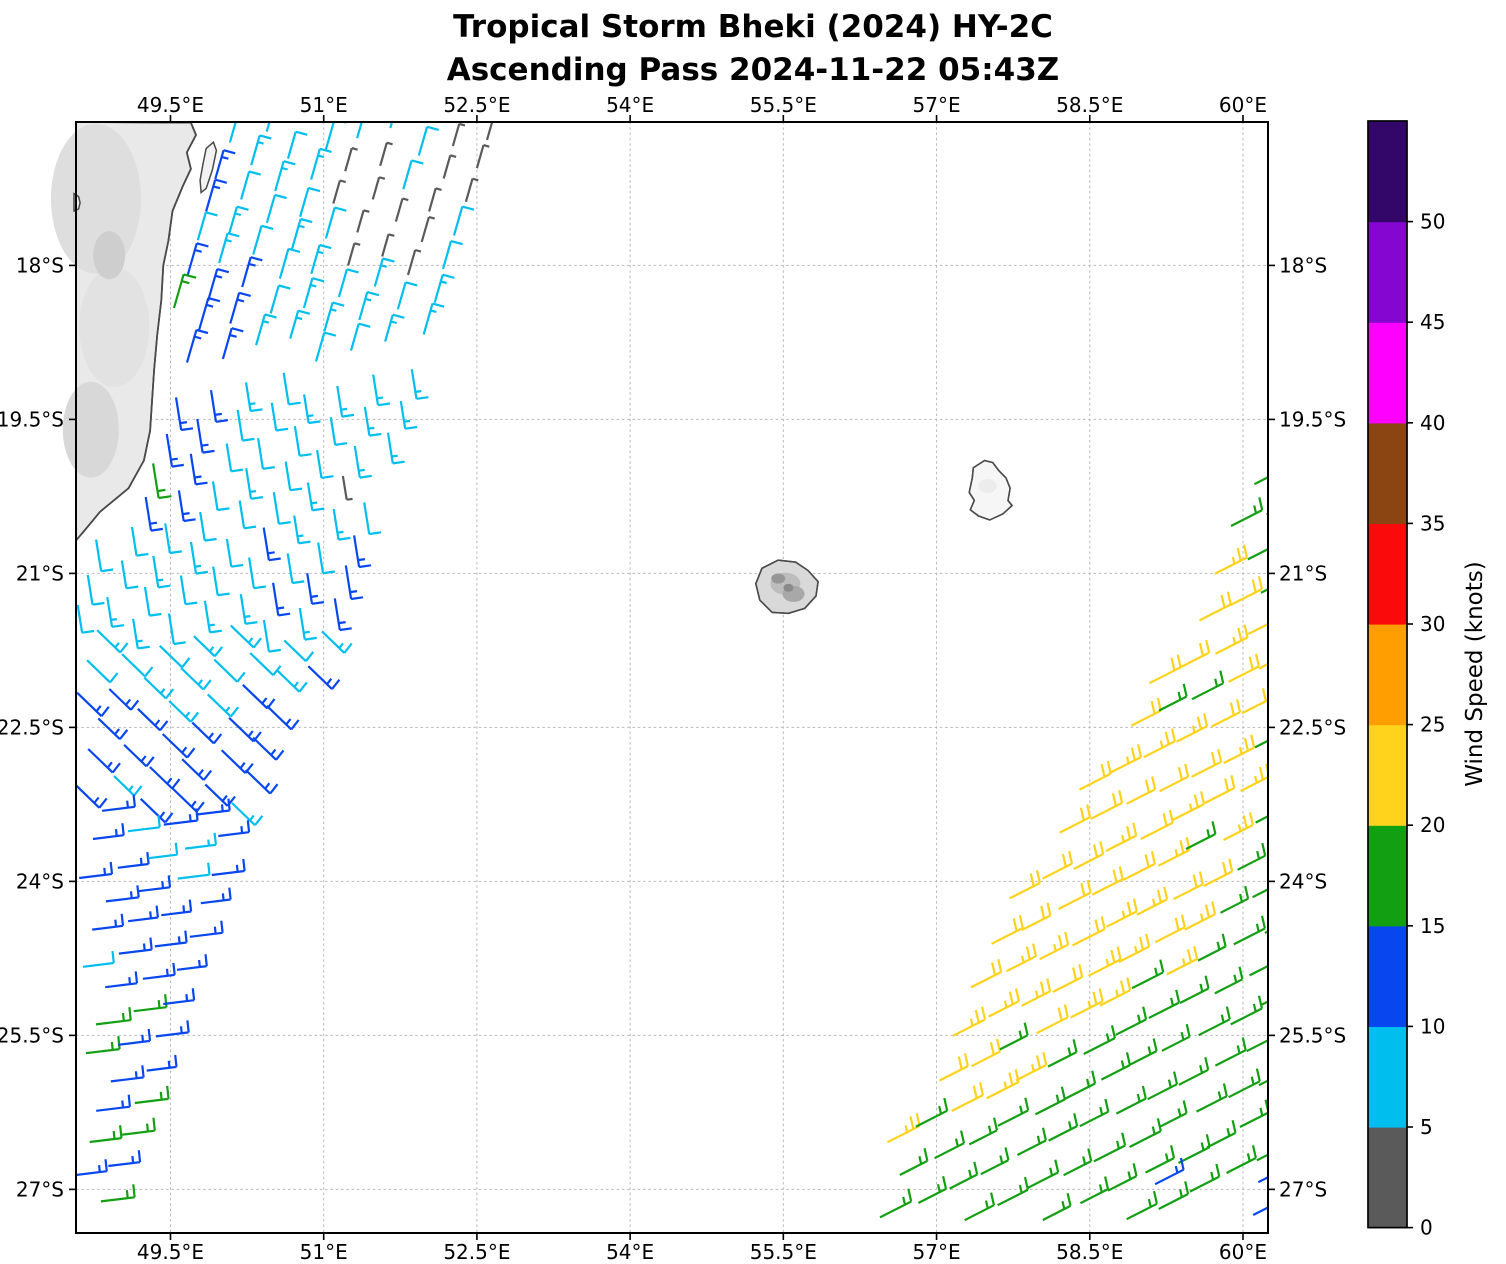  What do you see at coordinates (1432, 825) in the screenshot?
I see `colorbar-tick-label: 20` at bounding box center [1432, 825].